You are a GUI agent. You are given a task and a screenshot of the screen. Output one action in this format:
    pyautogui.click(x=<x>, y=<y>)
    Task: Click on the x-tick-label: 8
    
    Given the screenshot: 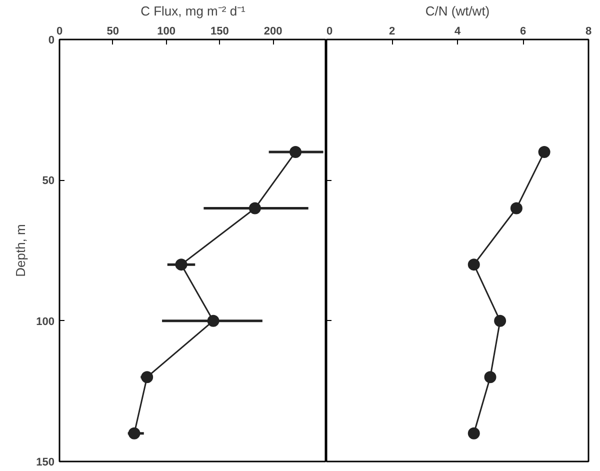 What is the action you would take?
    pyautogui.click(x=588, y=32)
    